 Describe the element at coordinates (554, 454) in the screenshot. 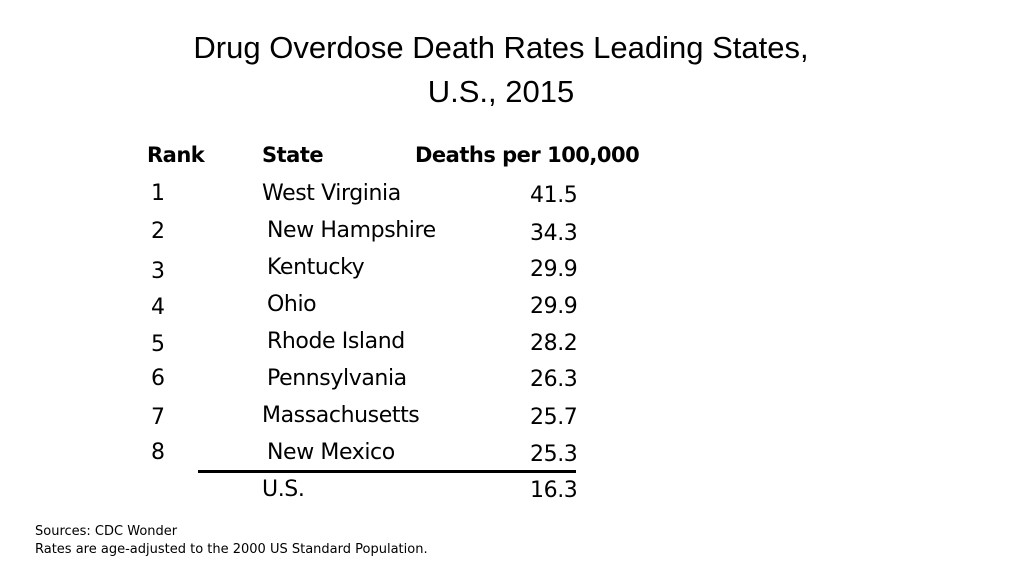

I see `row-rate: 25.3` at that location.